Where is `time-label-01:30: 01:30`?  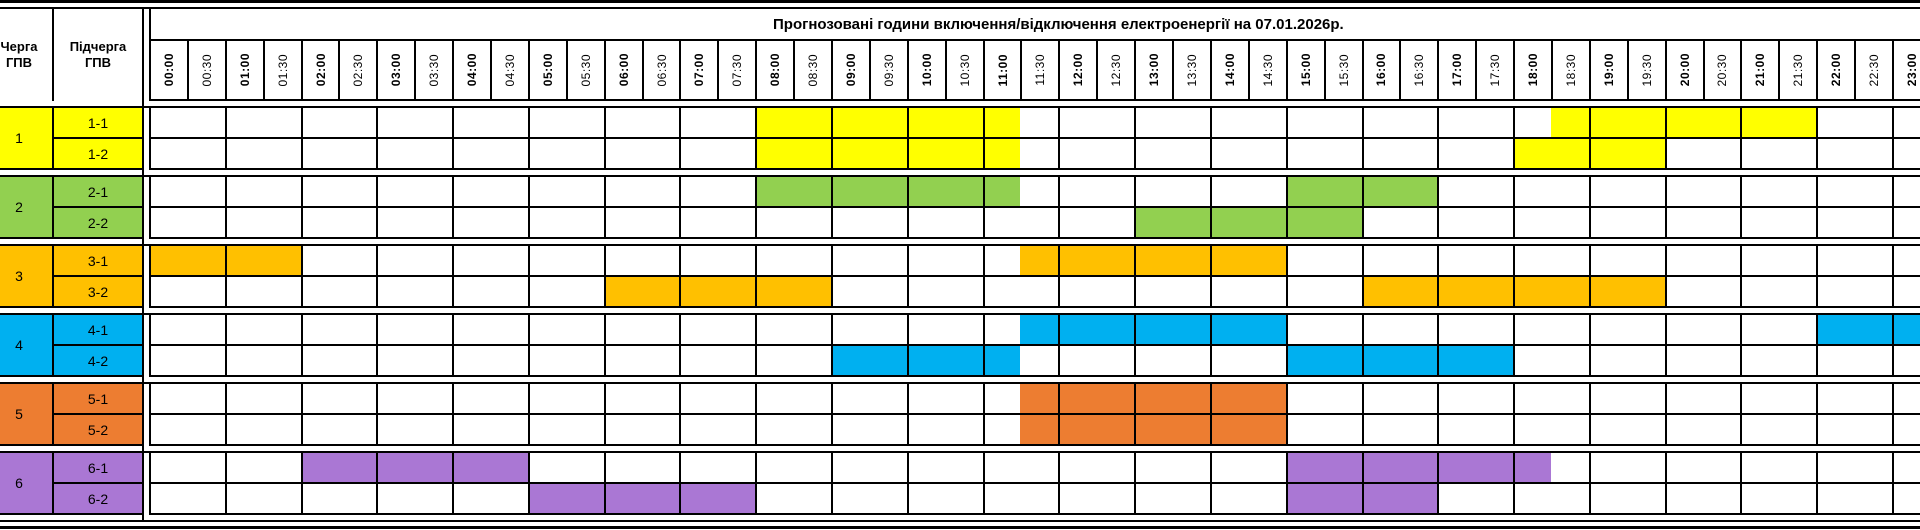 time-label-01:30: 01:30 is located at coordinates (281, 71).